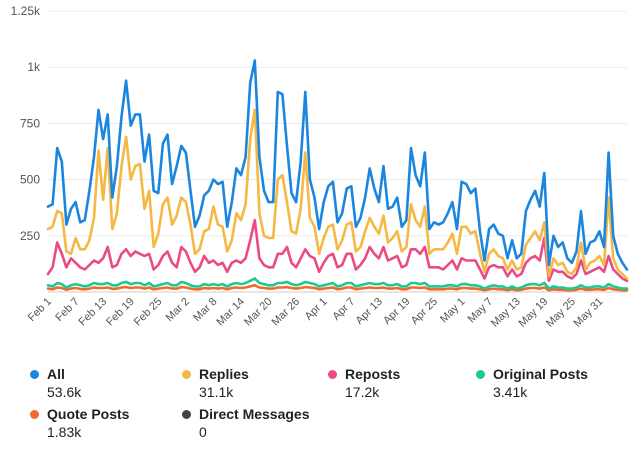 This screenshot has width=637, height=468. Describe the element at coordinates (246, 423) in the screenshot. I see `legend-item-direct-messages: Direct Messages 0` at that location.